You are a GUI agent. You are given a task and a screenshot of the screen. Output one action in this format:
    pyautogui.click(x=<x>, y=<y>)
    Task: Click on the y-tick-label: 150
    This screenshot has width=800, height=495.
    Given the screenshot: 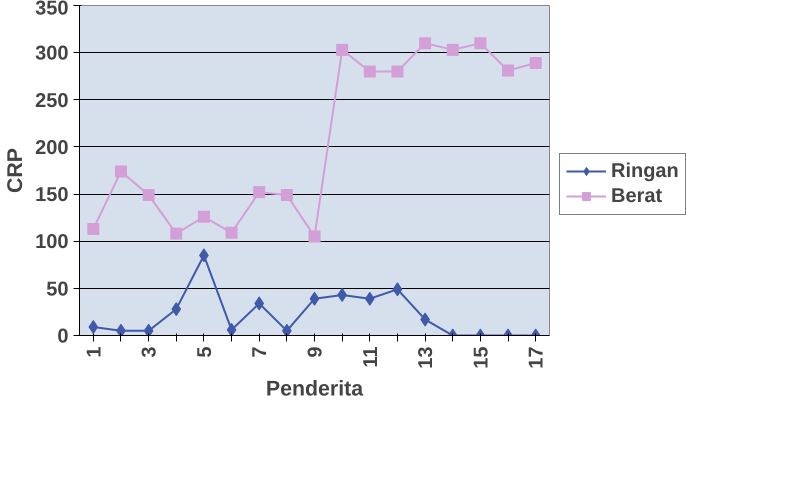 What is the action you would take?
    pyautogui.click(x=52, y=195)
    